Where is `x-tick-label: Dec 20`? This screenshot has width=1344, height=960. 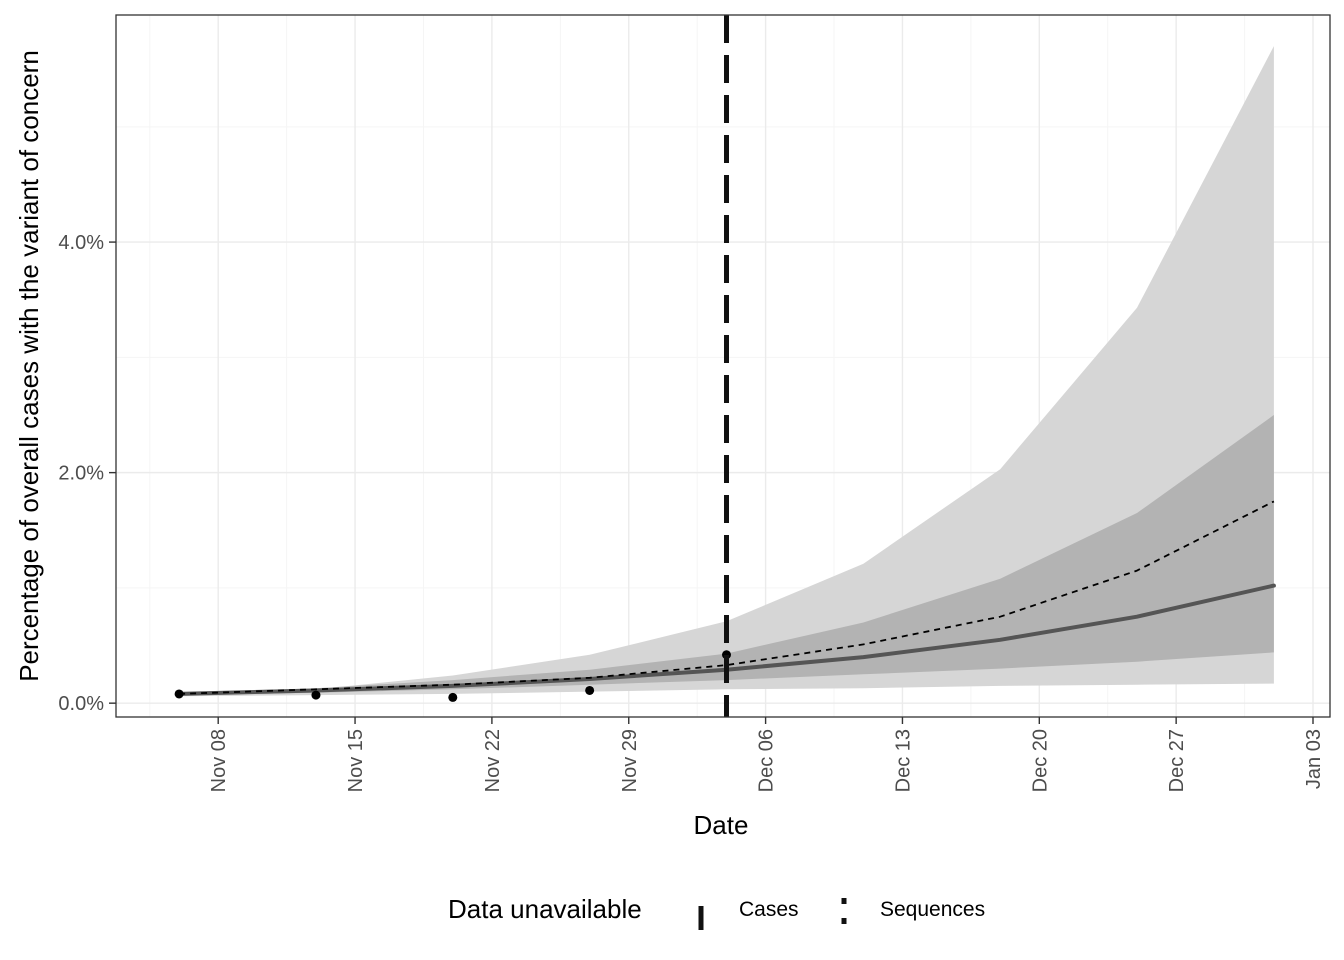
x-tick-label: Dec 20 is located at coordinates (1040, 760).